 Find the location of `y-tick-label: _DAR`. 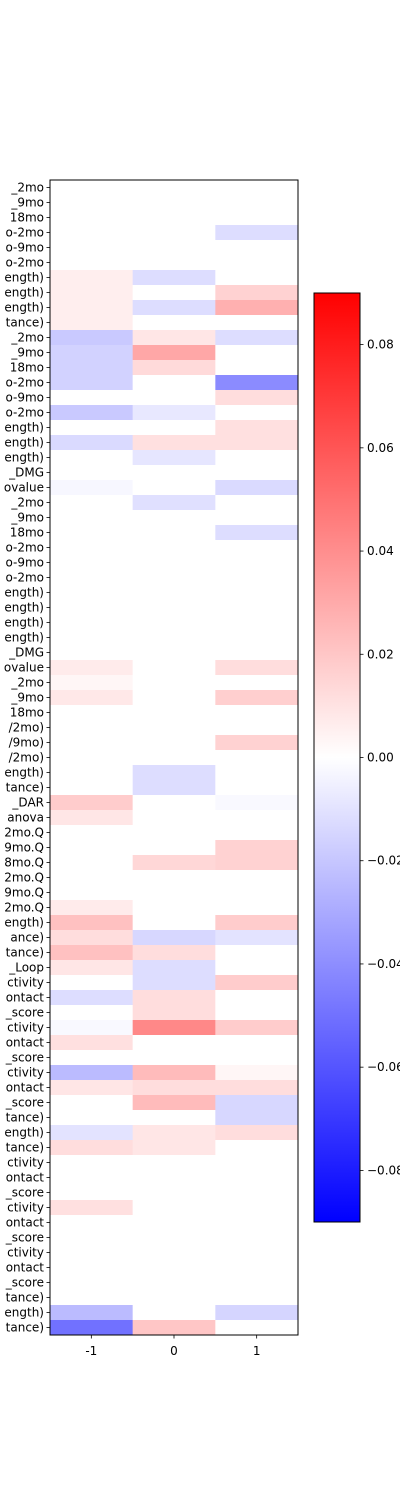

y-tick-label: _DAR is located at coordinates (27, 803).